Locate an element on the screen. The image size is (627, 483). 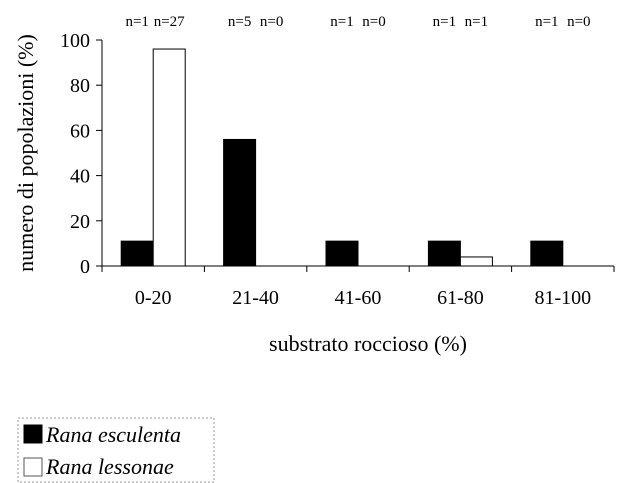
legend: Rana esculenta Rana lessonae is located at coordinates (116, 450).